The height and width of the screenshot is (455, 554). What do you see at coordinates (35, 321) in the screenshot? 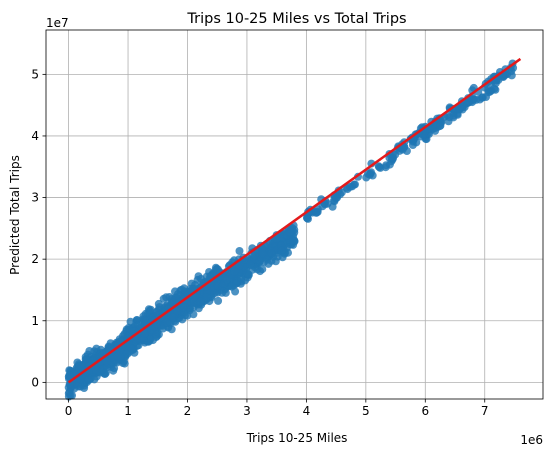
I see `y-tick-label: 1` at bounding box center [35, 321].